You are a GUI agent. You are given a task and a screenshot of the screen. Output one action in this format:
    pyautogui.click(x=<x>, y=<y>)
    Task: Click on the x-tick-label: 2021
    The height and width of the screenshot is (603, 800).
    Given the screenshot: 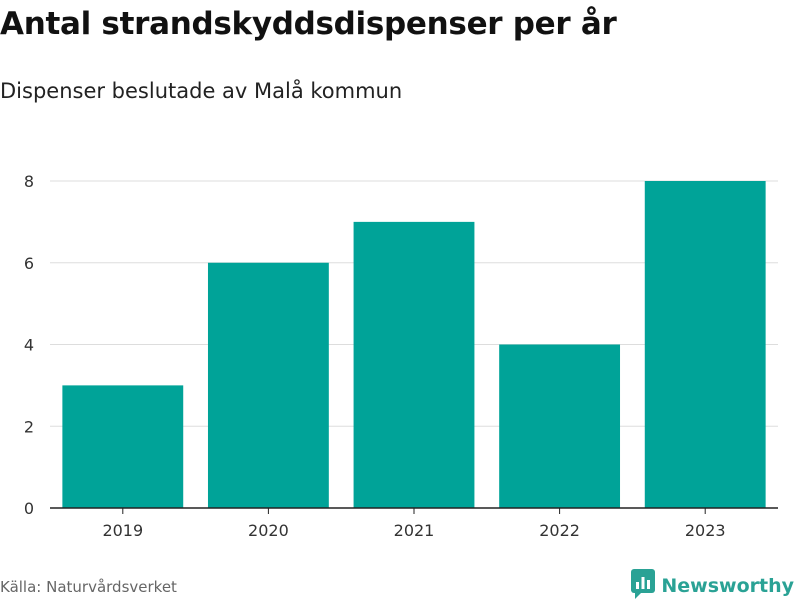 What is the action you would take?
    pyautogui.click(x=414, y=530)
    